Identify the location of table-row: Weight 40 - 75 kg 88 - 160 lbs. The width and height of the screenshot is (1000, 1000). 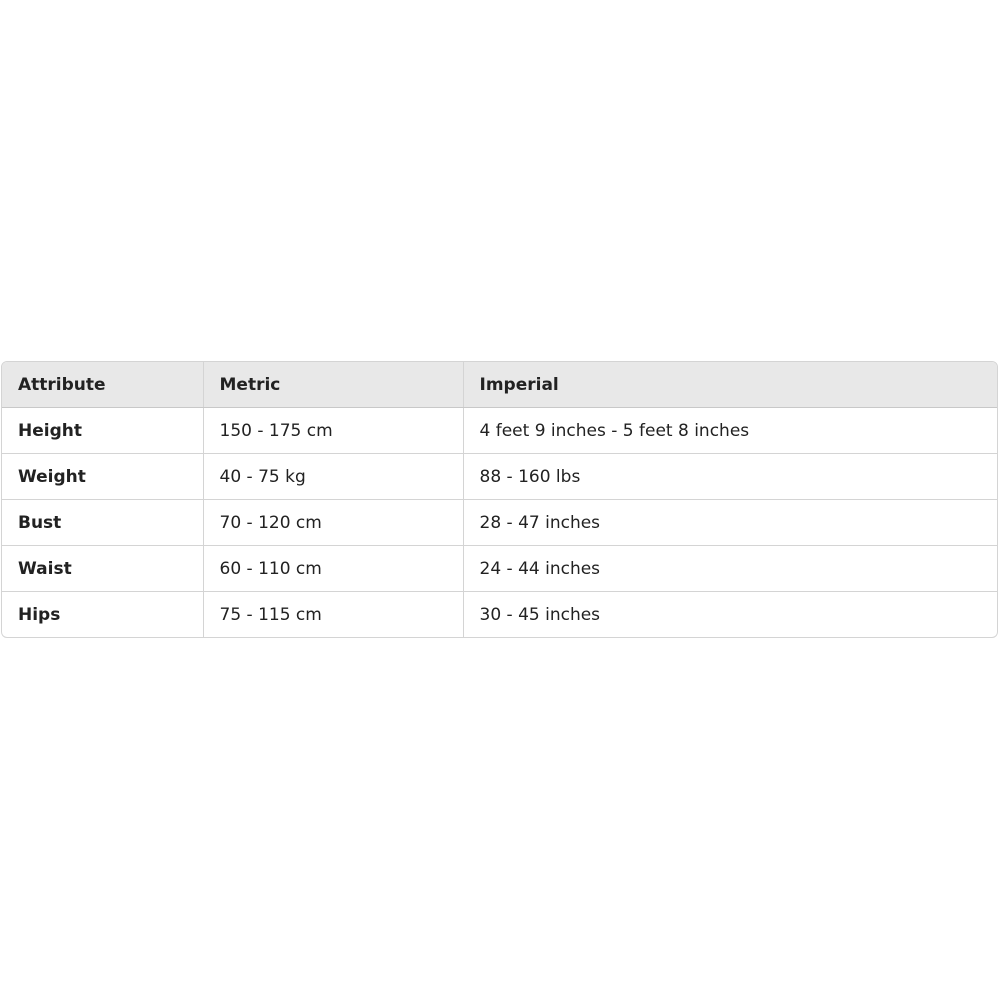
(499, 476).